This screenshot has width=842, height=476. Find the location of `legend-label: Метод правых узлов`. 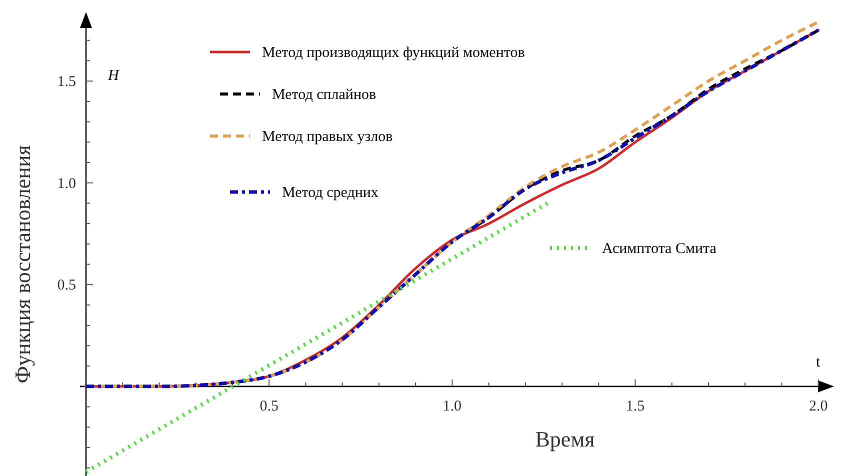

legend-label: Метод правых узлов is located at coordinates (327, 137).